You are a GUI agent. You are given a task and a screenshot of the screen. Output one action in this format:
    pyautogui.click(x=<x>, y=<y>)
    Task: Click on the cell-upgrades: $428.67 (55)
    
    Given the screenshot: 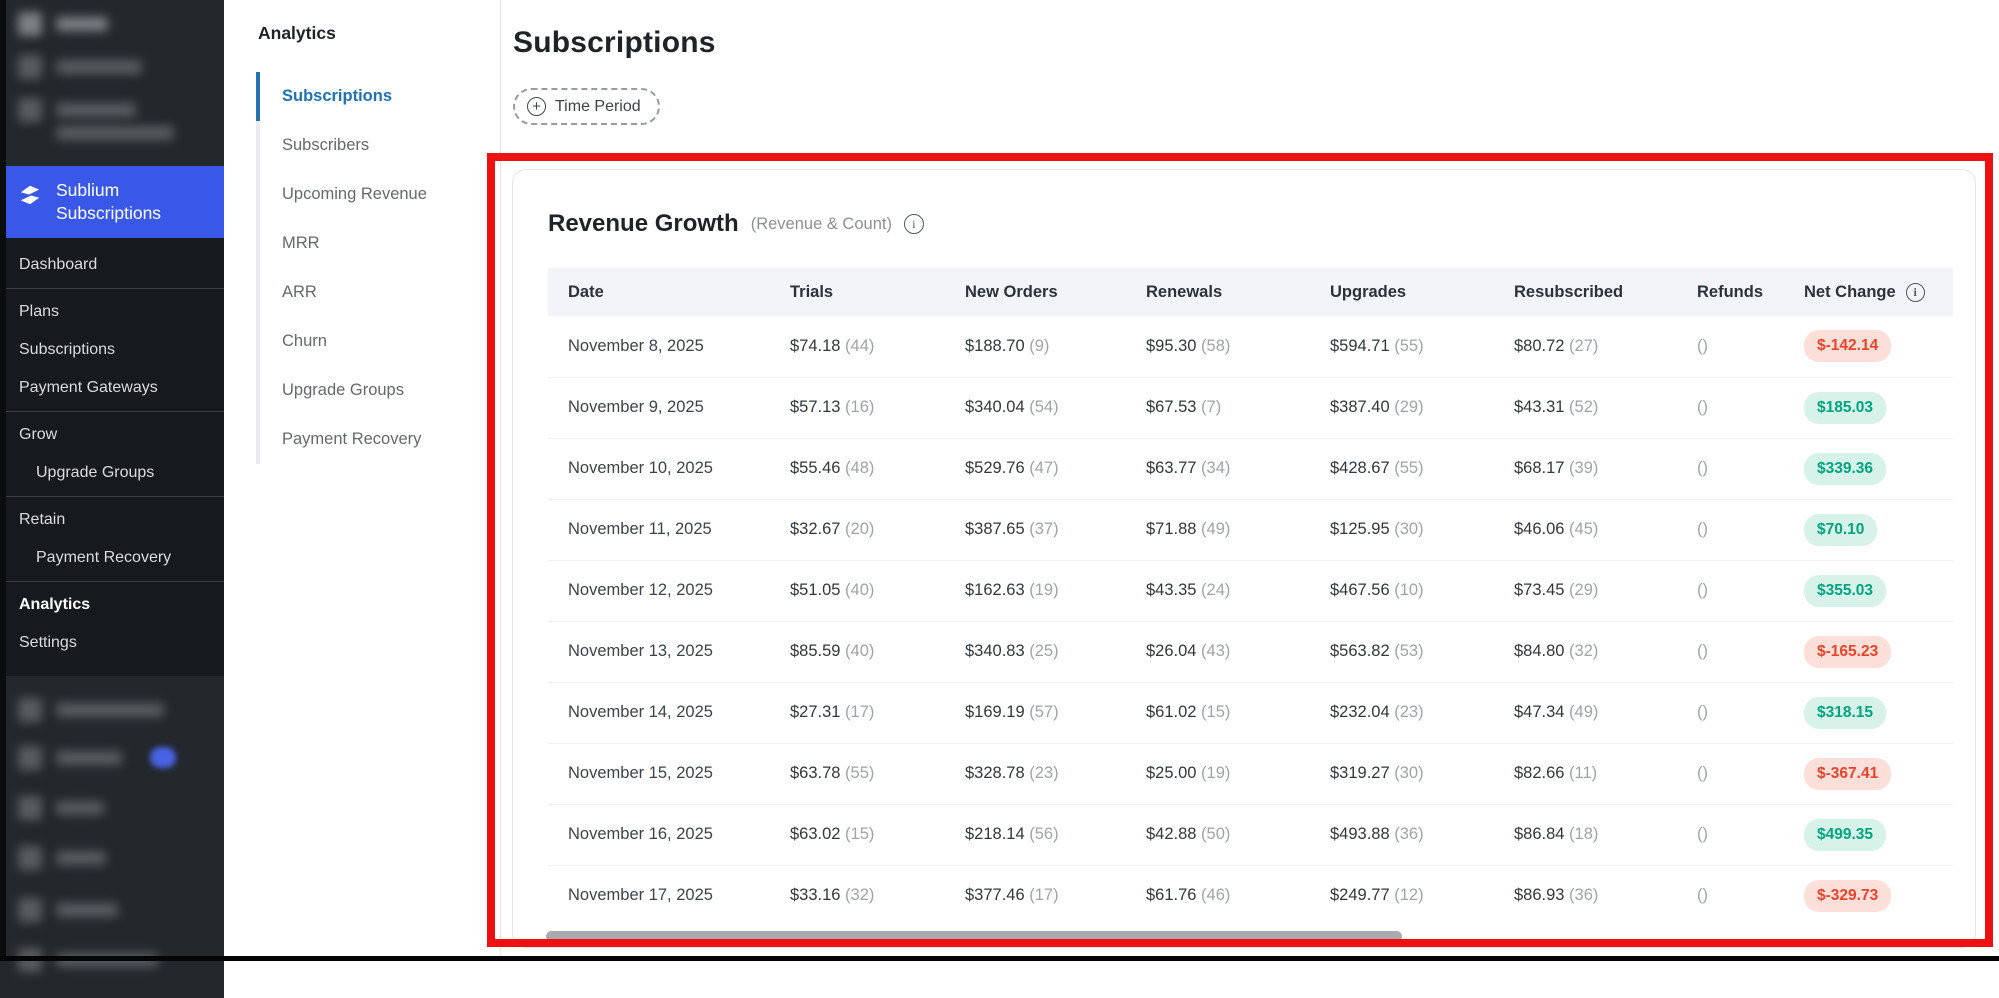 What is the action you would take?
    pyautogui.click(x=1402, y=468)
    